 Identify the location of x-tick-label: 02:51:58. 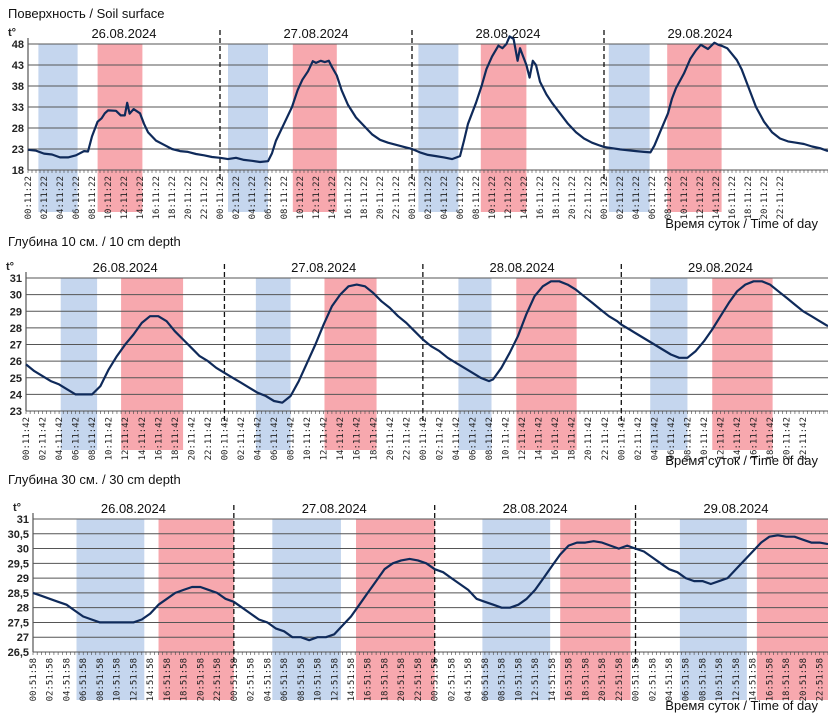
(452, 679).